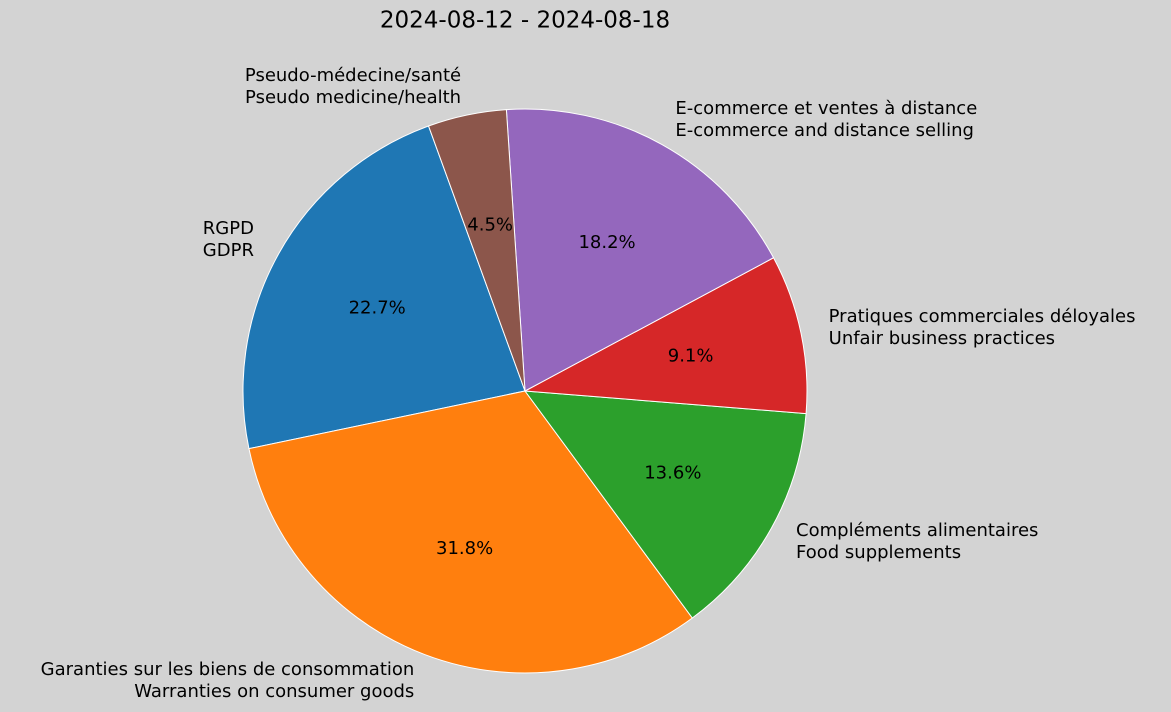 The image size is (1171, 712). What do you see at coordinates (464, 548) in the screenshot?
I see `percent-label: 31.8%` at bounding box center [464, 548].